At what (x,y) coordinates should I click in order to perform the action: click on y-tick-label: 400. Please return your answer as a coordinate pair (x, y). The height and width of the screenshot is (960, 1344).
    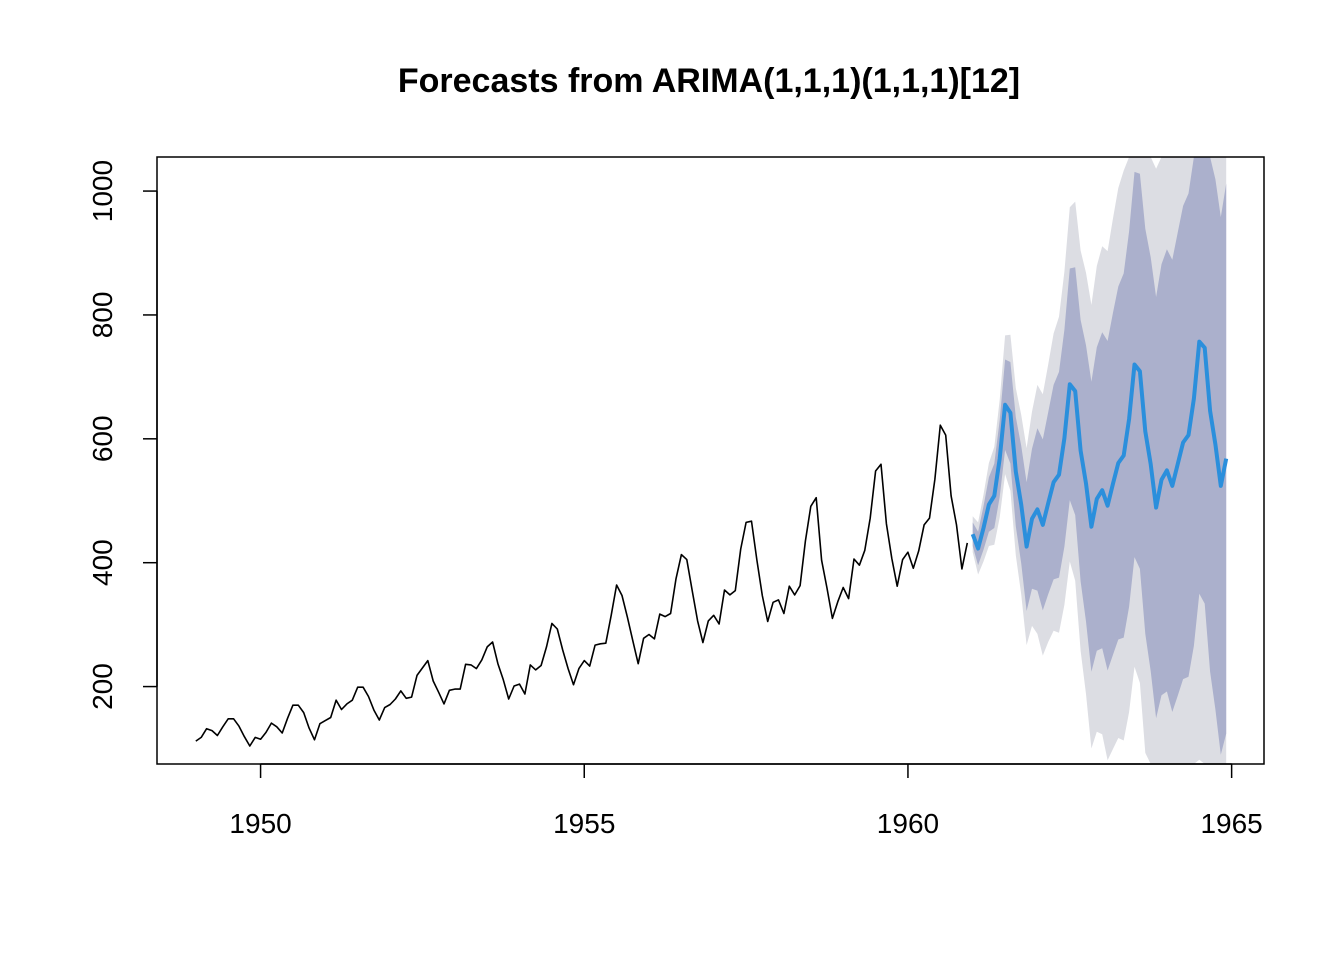
    Looking at the image, I should click on (102, 562).